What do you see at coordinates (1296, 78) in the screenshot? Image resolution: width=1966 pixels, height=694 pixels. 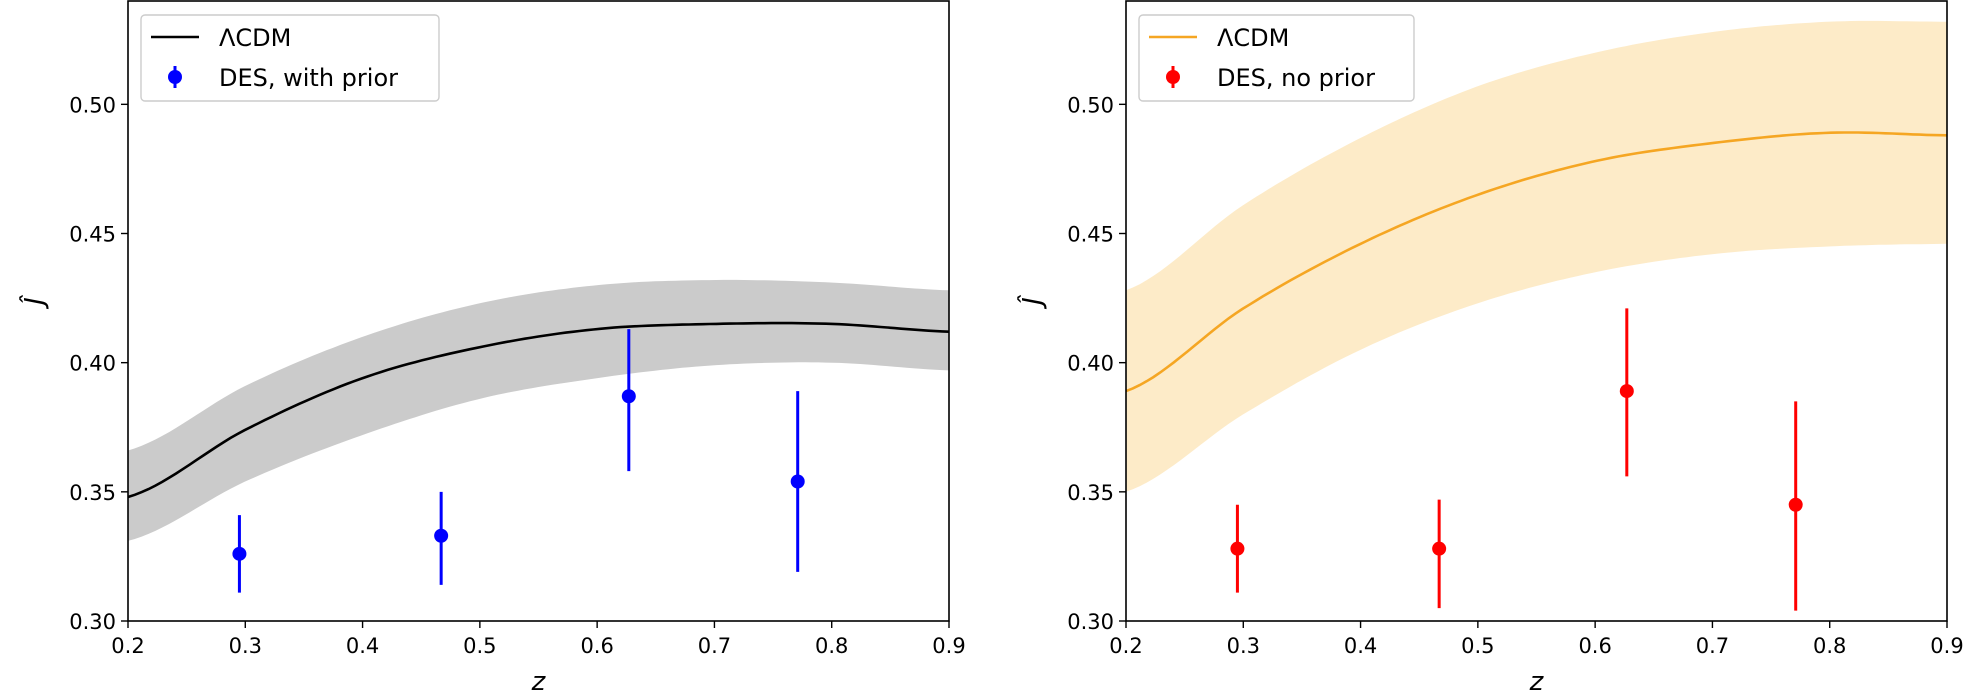 I see `legend-entry-label: DES, no prior` at bounding box center [1296, 78].